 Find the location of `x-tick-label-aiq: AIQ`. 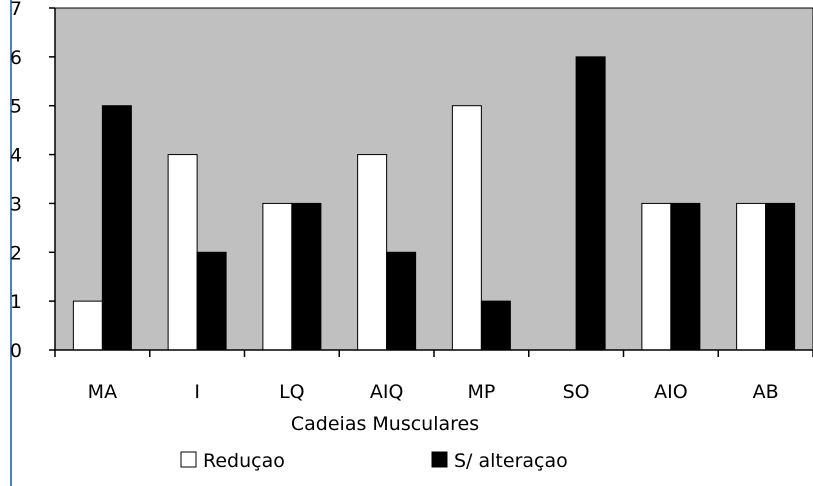

x-tick-label-aiq: AIQ is located at coordinates (387, 392).